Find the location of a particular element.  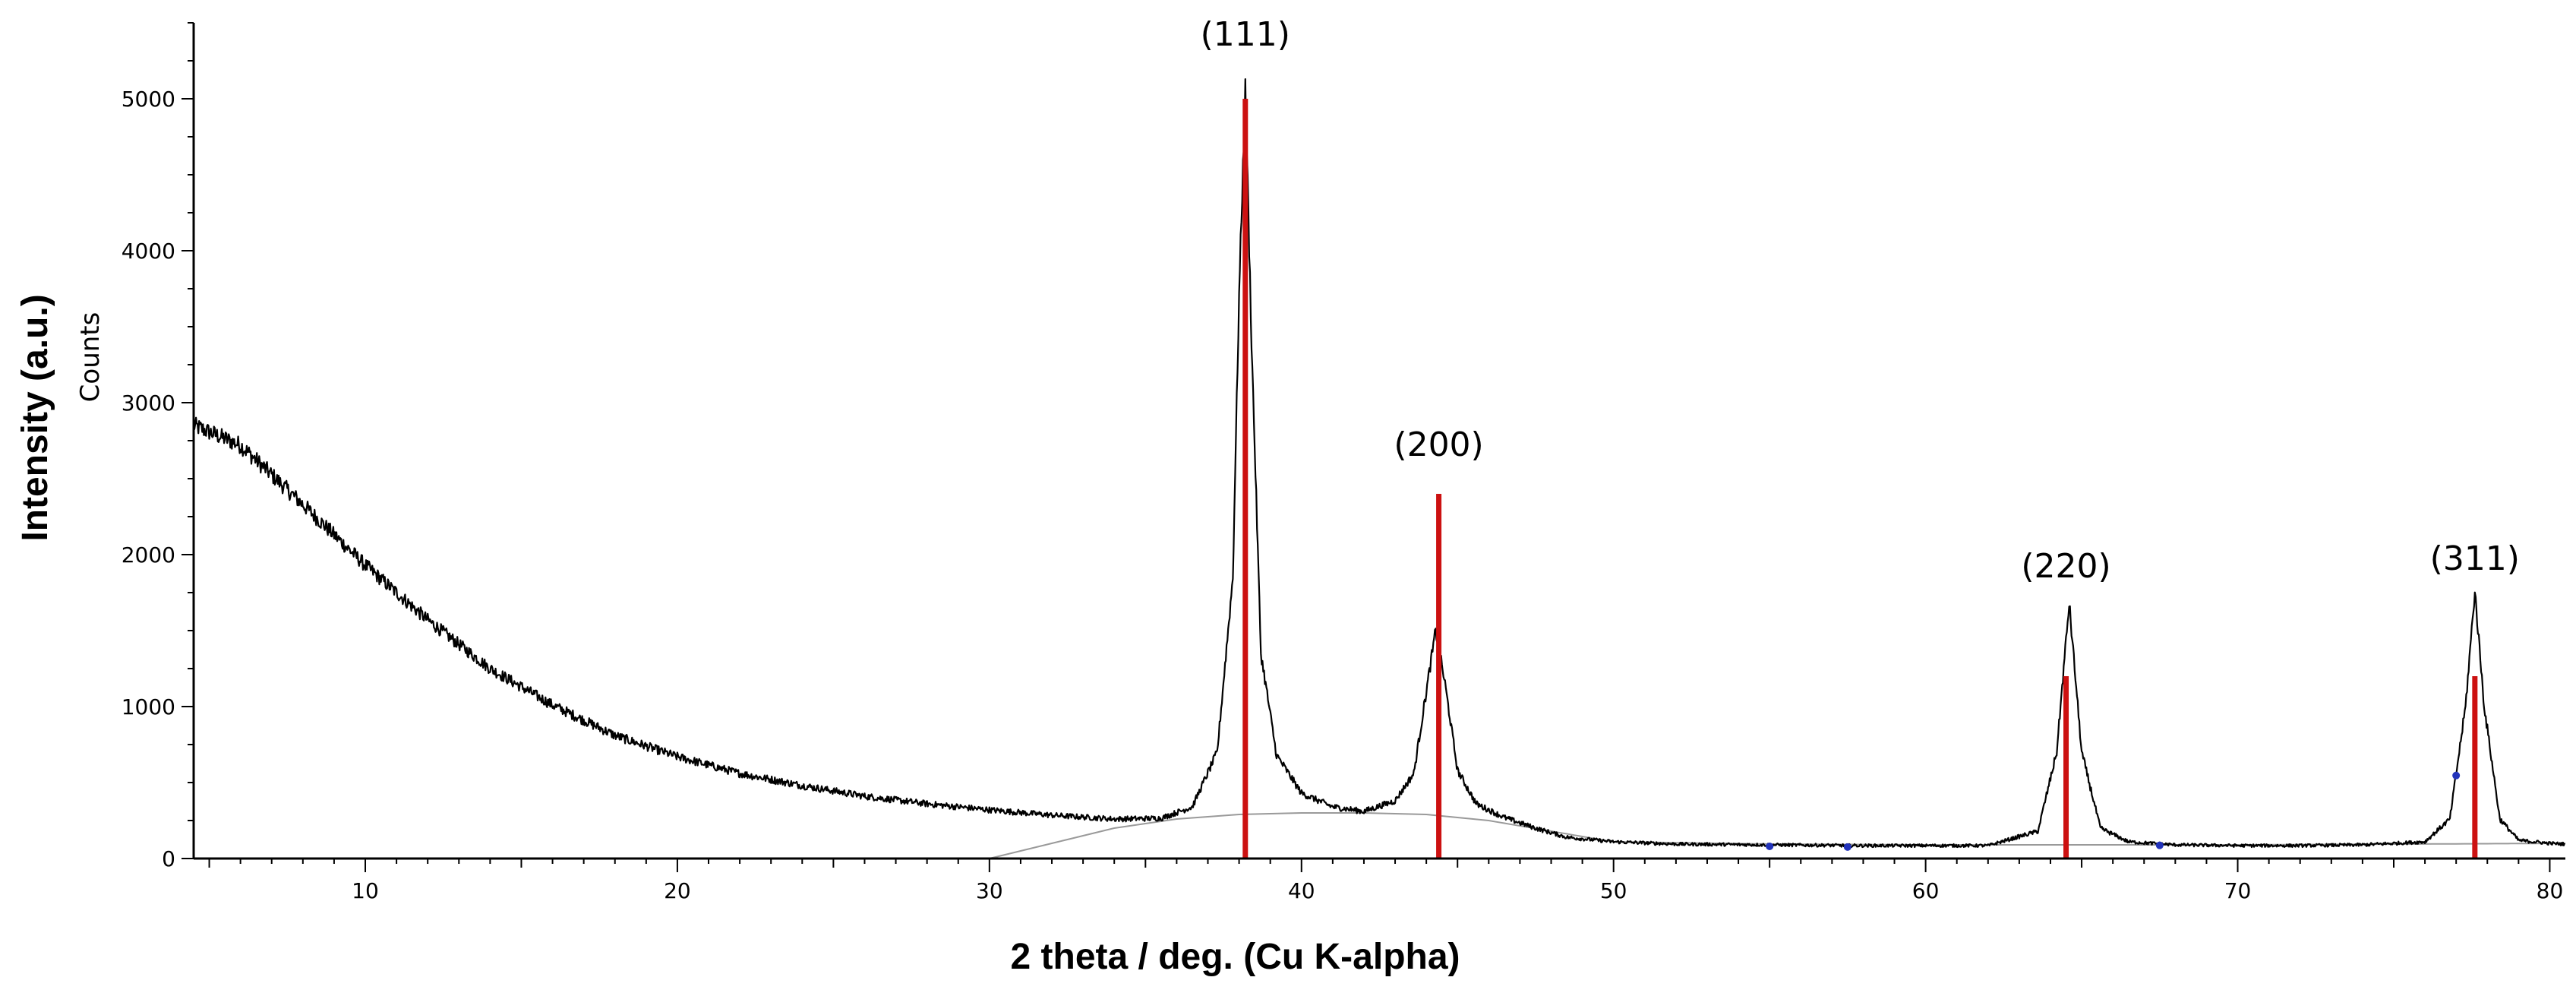

y-tick-label: 2000 is located at coordinates (148, 555).